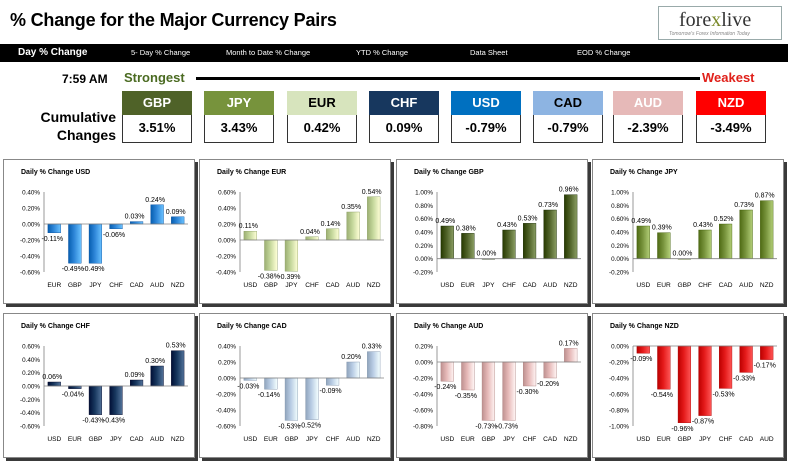 Image resolution: width=788 pixels, height=466 pixels. What do you see at coordinates (641, 359) in the screenshot?
I see `data-label: -0.09%` at bounding box center [641, 359].